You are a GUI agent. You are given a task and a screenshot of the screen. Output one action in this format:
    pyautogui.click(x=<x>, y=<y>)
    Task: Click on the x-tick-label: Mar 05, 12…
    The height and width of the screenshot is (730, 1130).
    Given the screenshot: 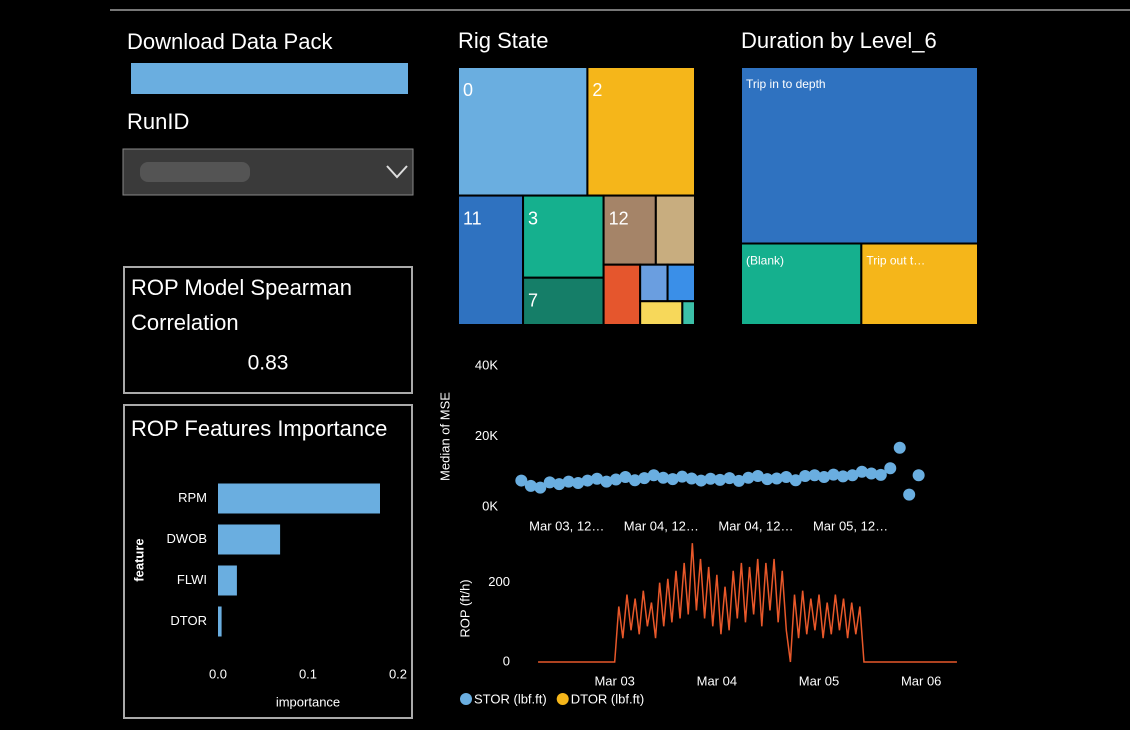 What is the action you would take?
    pyautogui.click(x=850, y=525)
    